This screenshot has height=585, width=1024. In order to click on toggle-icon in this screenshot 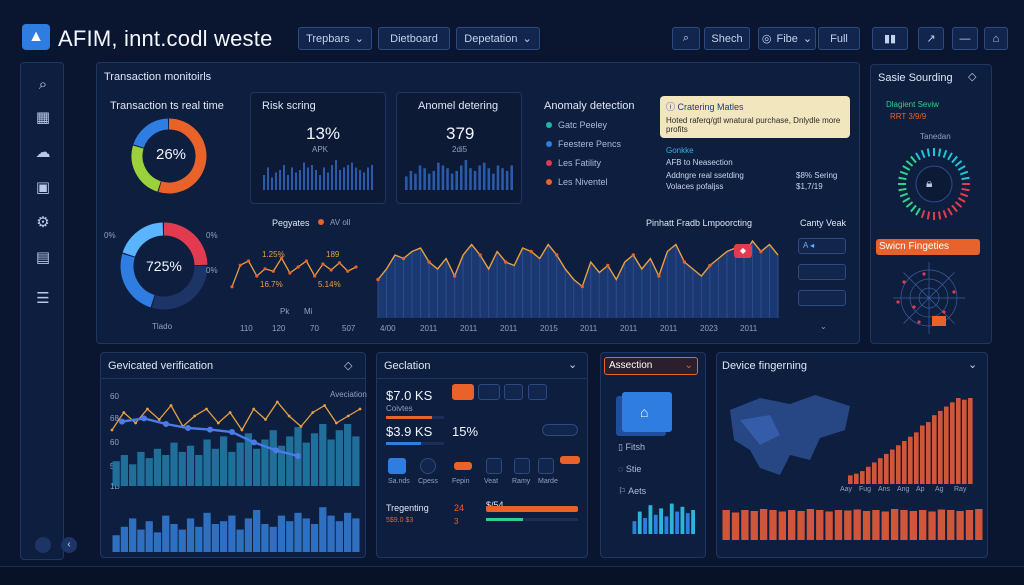, I will do `click(560, 430)`.